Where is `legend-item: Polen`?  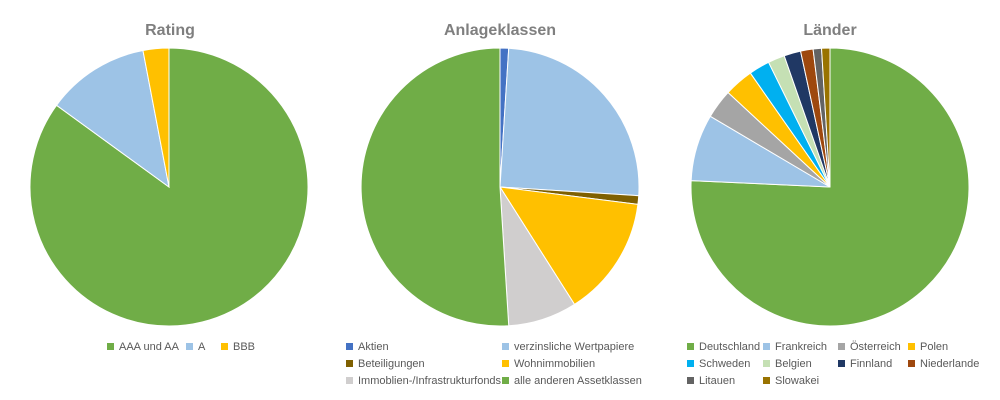
legend-item: Polen is located at coordinates (928, 347).